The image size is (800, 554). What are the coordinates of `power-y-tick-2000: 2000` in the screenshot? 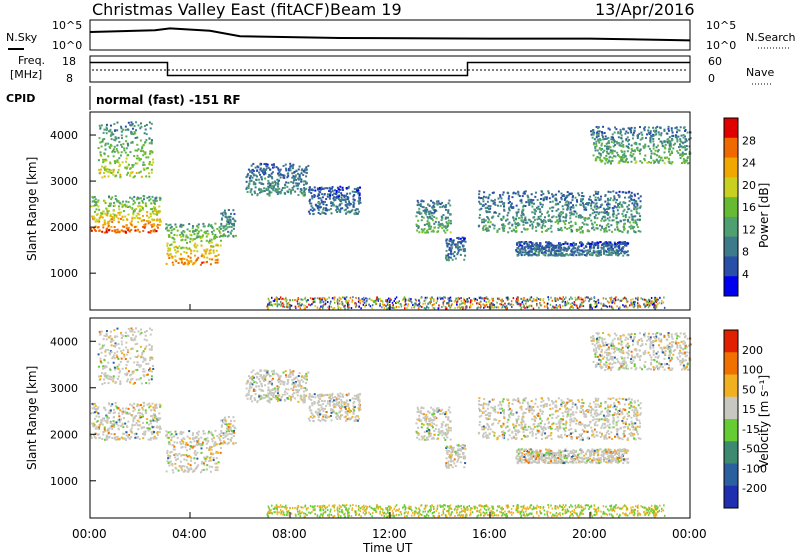 It's located at (64, 227).